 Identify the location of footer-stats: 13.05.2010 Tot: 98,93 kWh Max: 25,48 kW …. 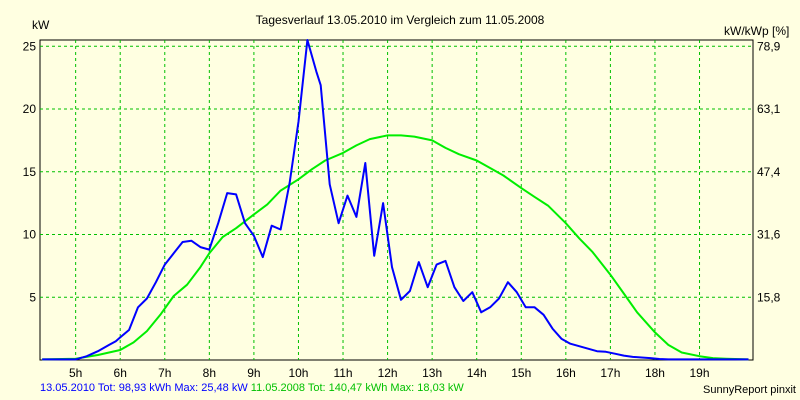
(252, 388).